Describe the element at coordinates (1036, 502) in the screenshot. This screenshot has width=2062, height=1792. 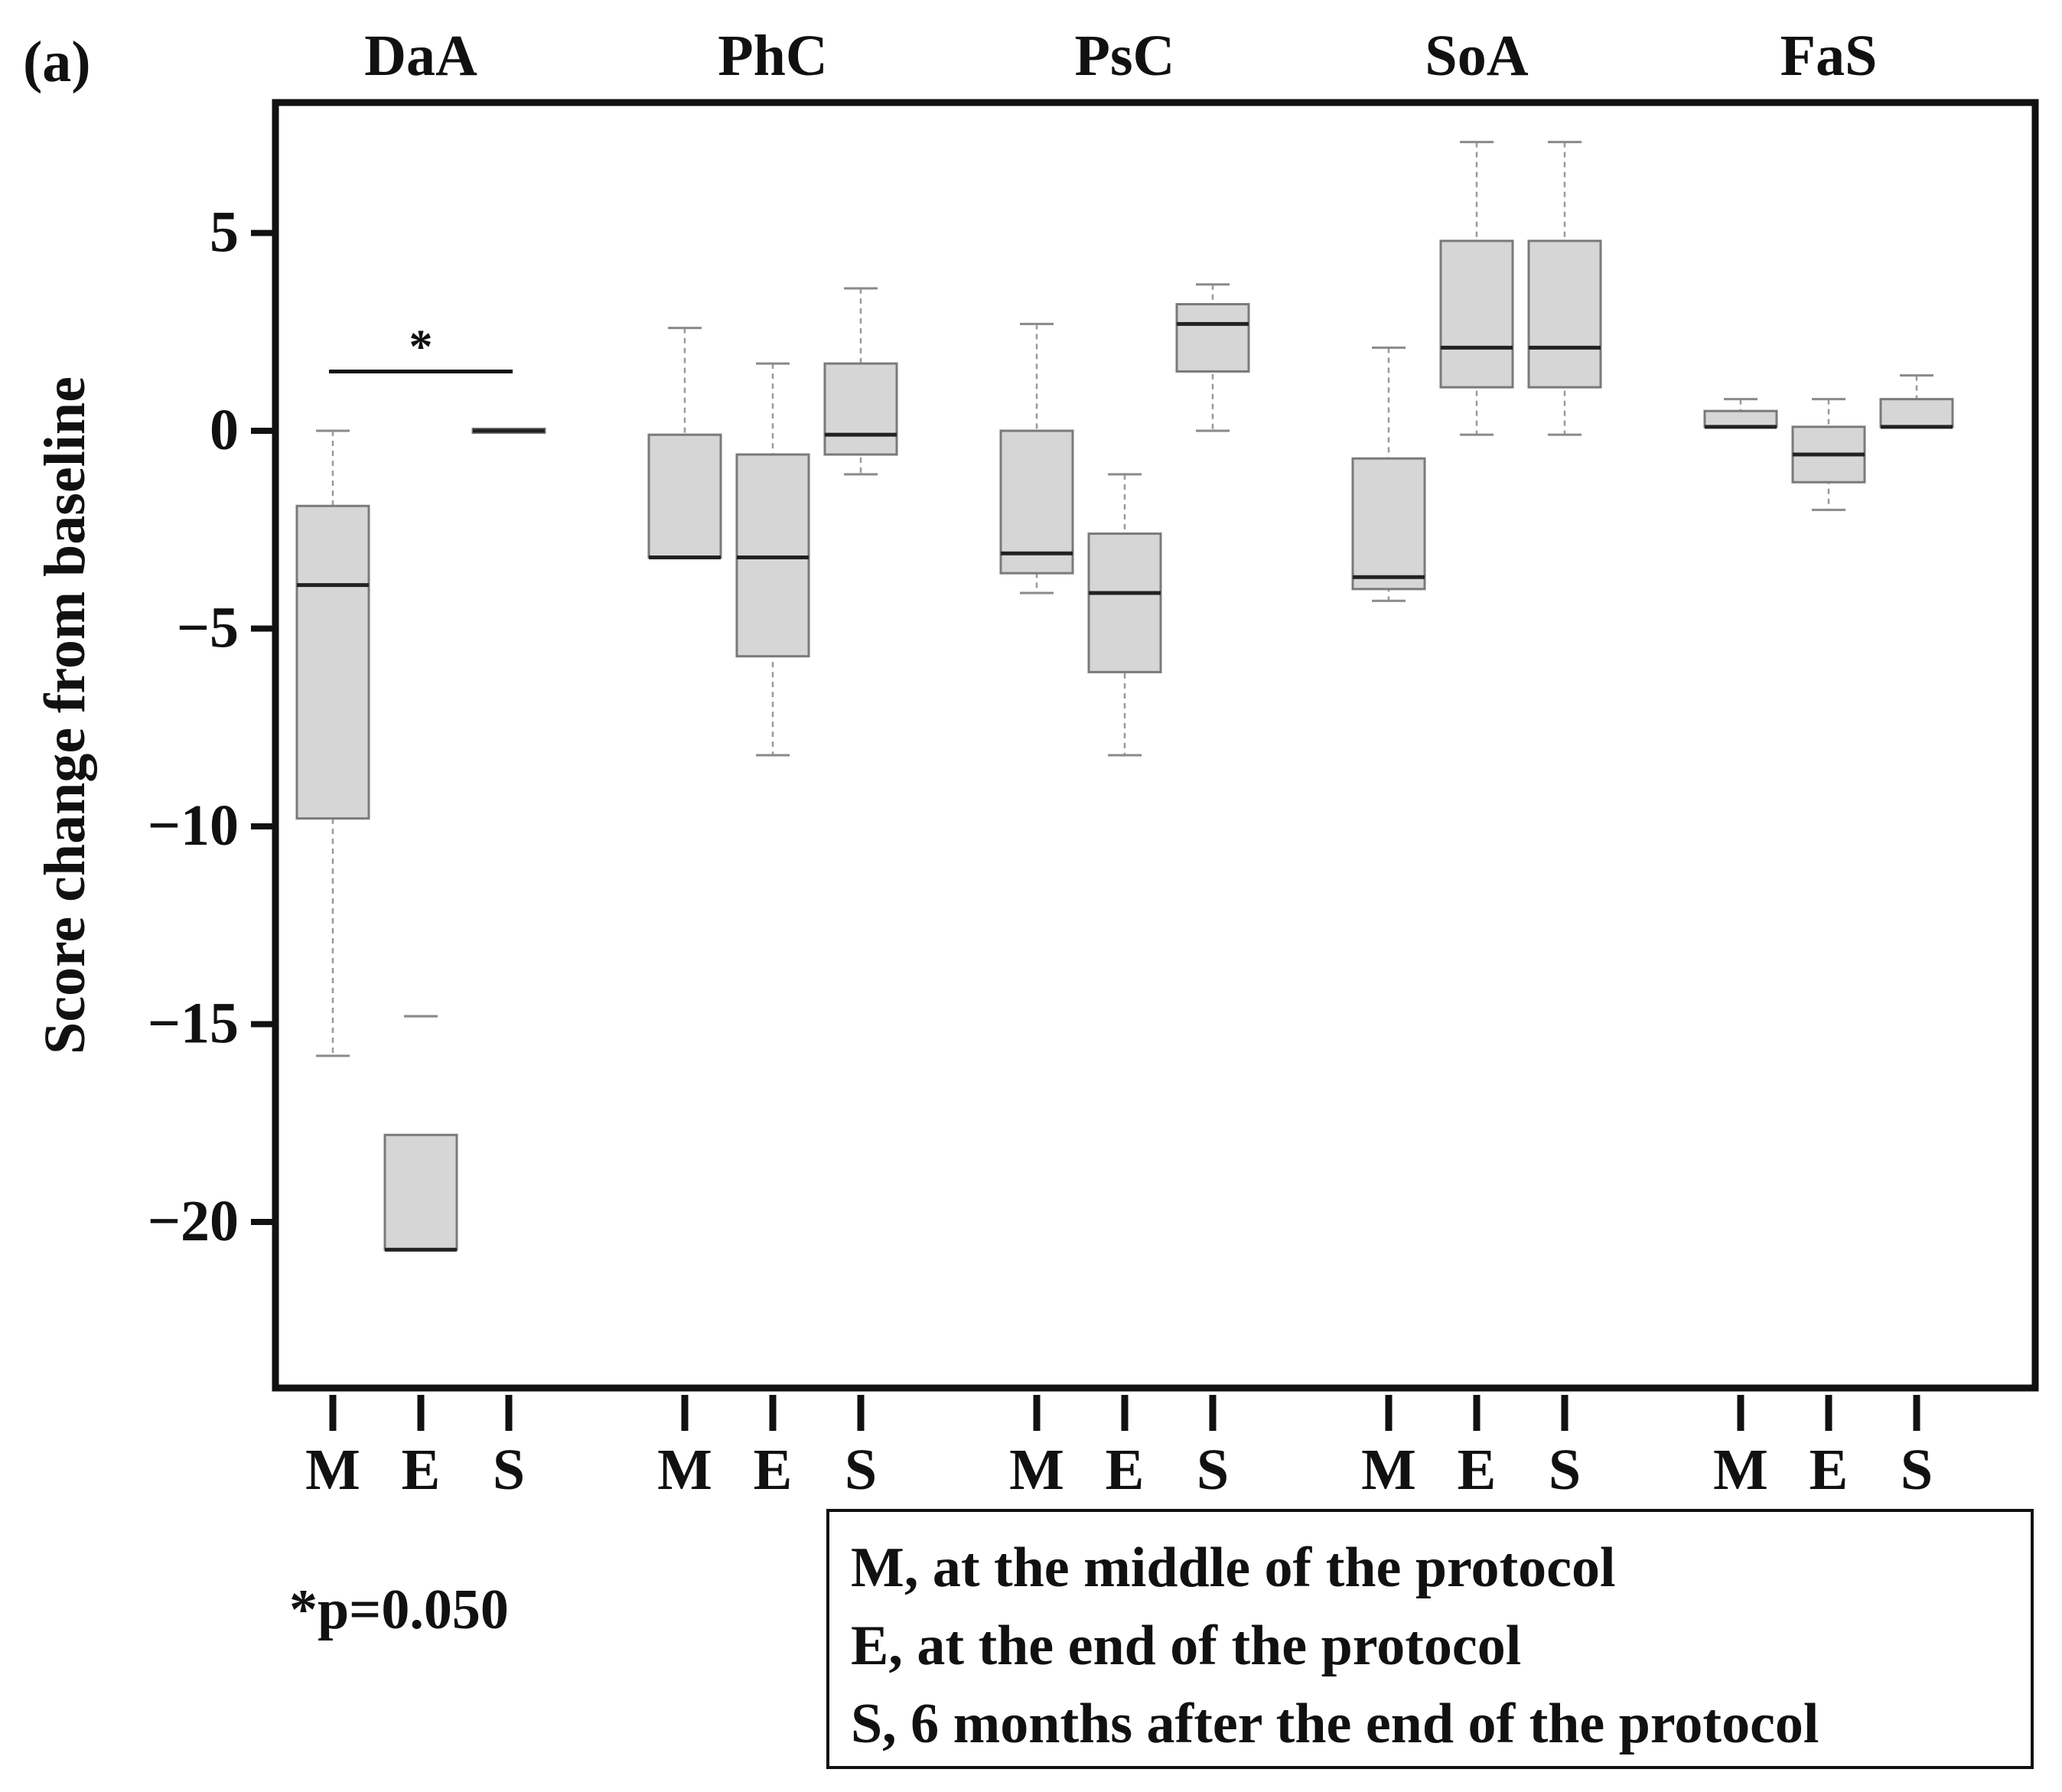
I see `box-psc-m` at that location.